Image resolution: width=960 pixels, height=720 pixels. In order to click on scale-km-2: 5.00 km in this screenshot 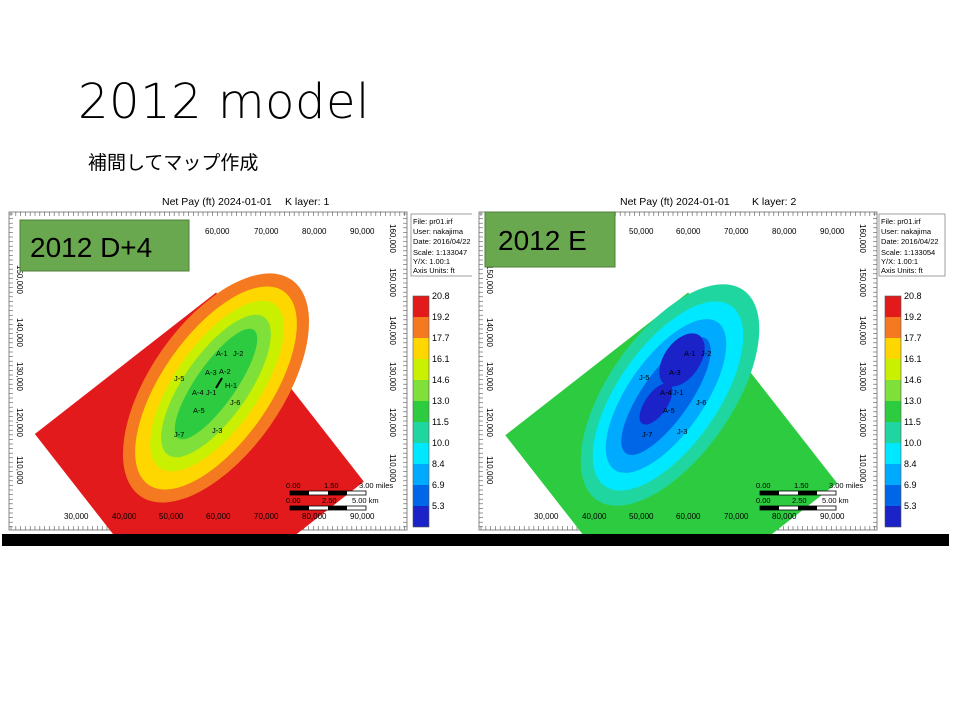, I will do `click(365, 500)`.